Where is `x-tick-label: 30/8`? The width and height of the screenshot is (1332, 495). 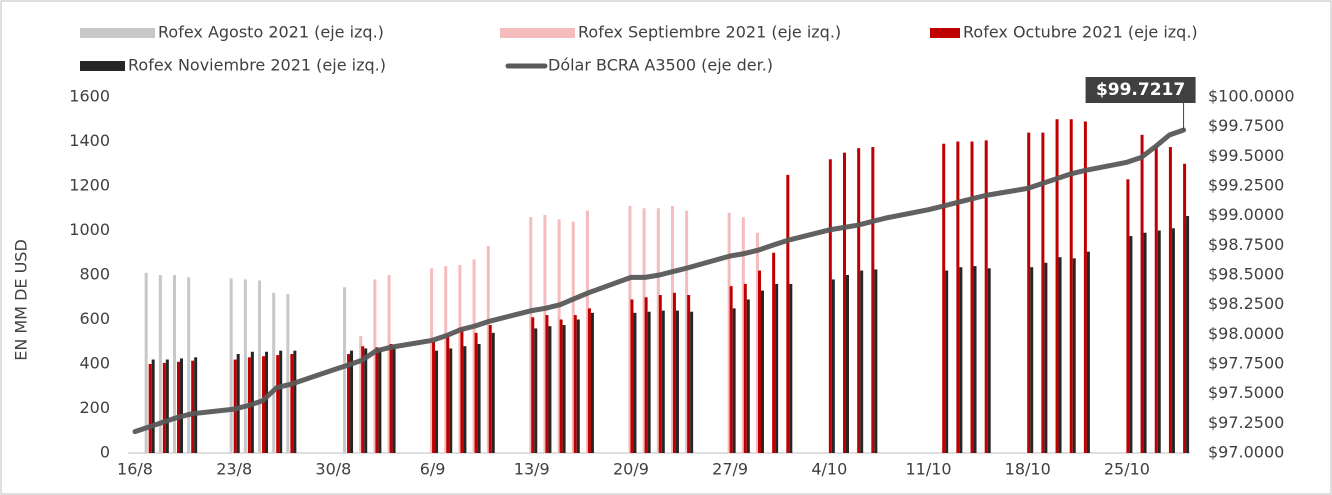 x-tick-label: 30/8 is located at coordinates (333, 469).